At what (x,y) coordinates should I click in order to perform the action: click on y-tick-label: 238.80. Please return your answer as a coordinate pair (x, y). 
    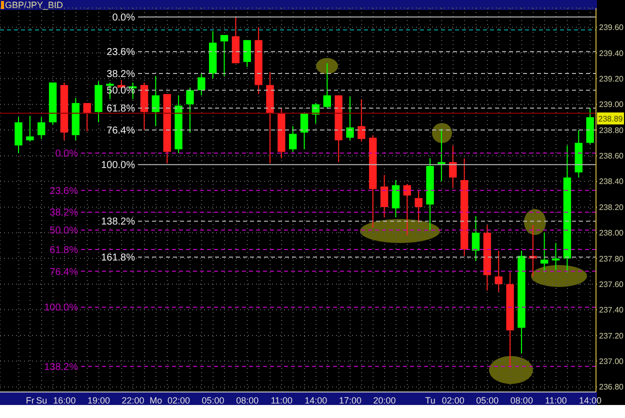
    Looking at the image, I should click on (611, 130).